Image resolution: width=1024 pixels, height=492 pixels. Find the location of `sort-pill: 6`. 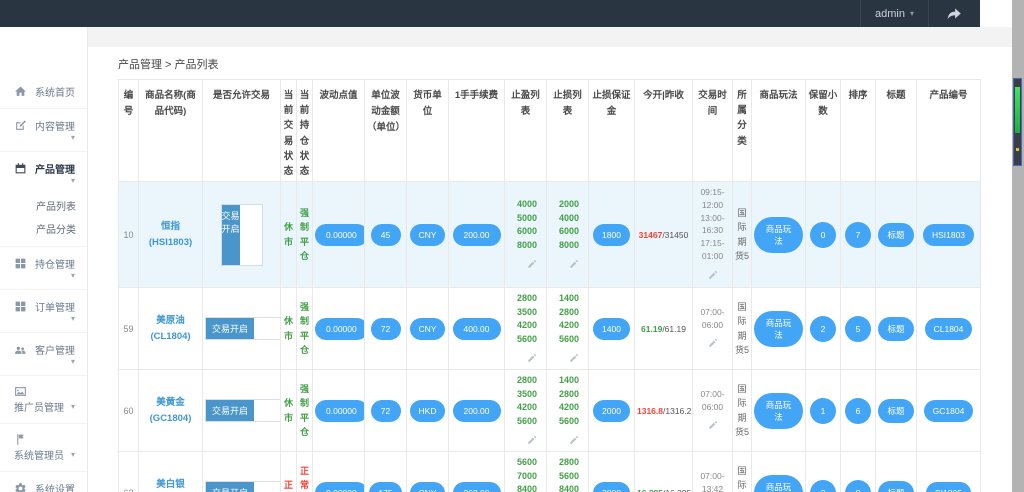

sort-pill: 6 is located at coordinates (858, 410).